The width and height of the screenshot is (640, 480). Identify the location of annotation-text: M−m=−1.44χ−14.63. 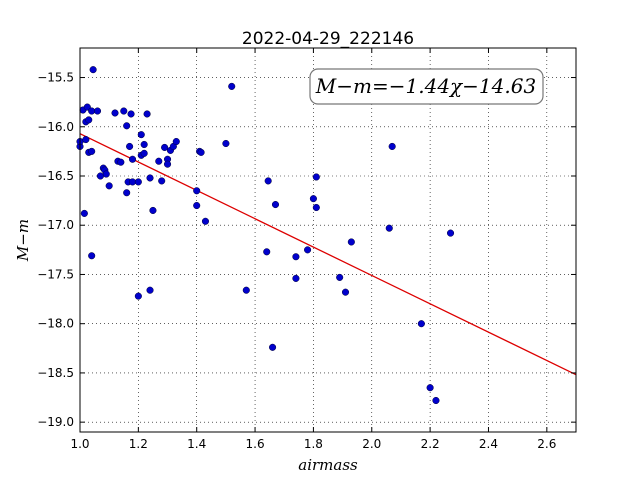
(425, 86).